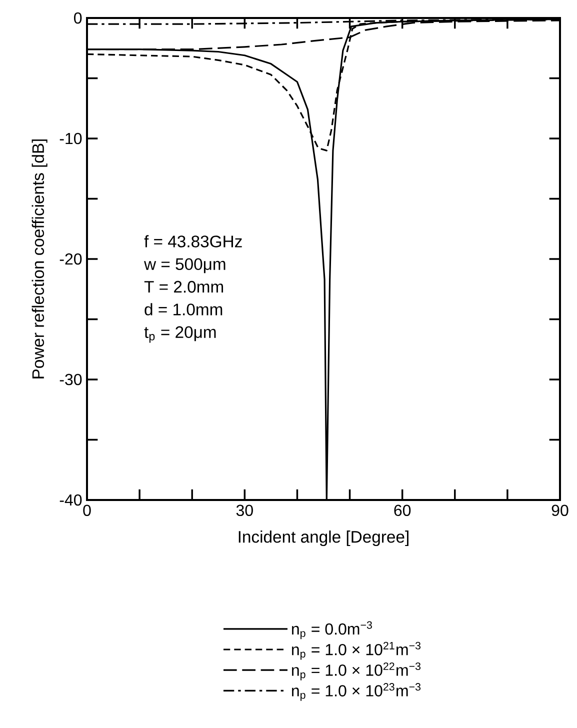 The image size is (577, 728). I want to click on annotation: d = 1.0mm, so click(183, 309).